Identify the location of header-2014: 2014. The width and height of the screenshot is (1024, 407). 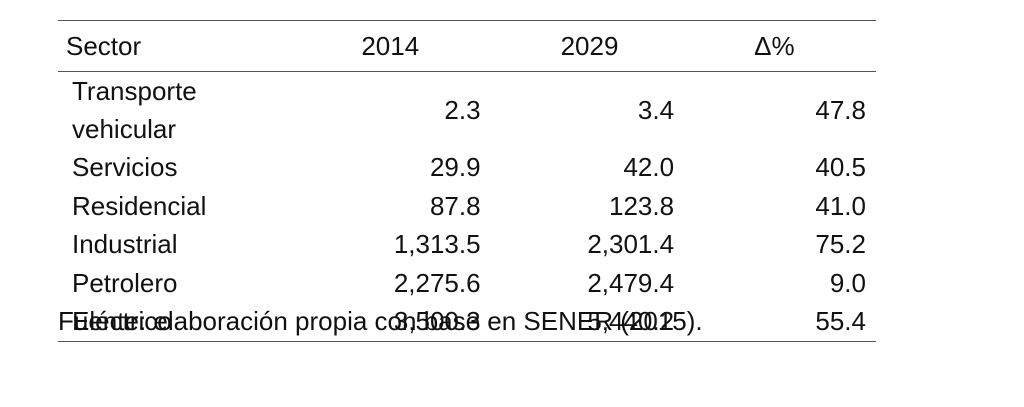
(390, 46).